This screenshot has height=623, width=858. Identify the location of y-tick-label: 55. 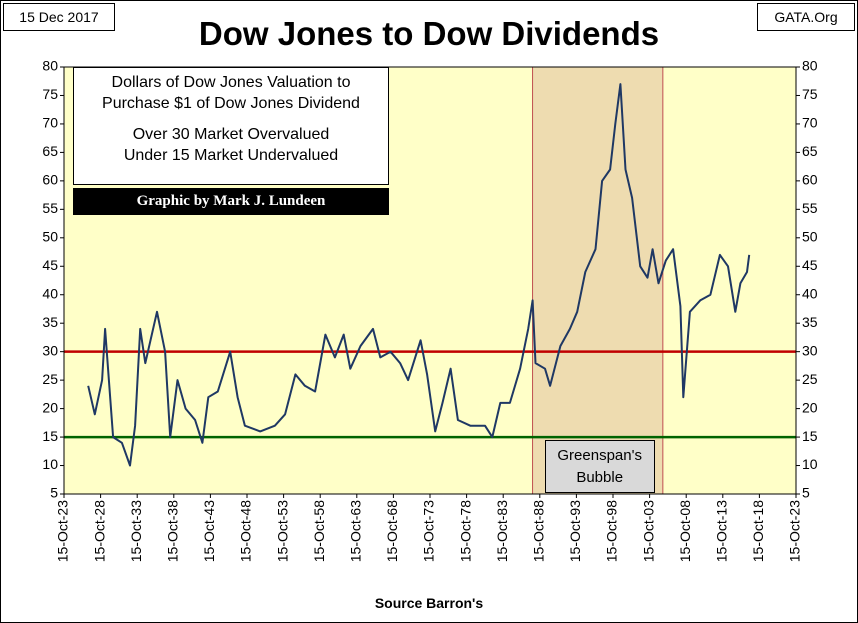
(50, 208).